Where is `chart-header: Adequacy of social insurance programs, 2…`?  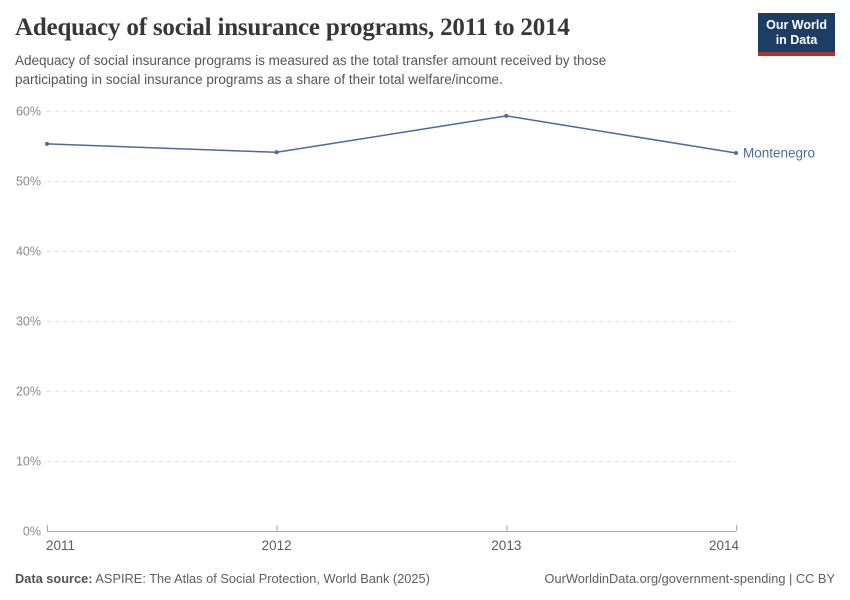 chart-header: Adequacy of social insurance programs, 2… is located at coordinates (425, 51).